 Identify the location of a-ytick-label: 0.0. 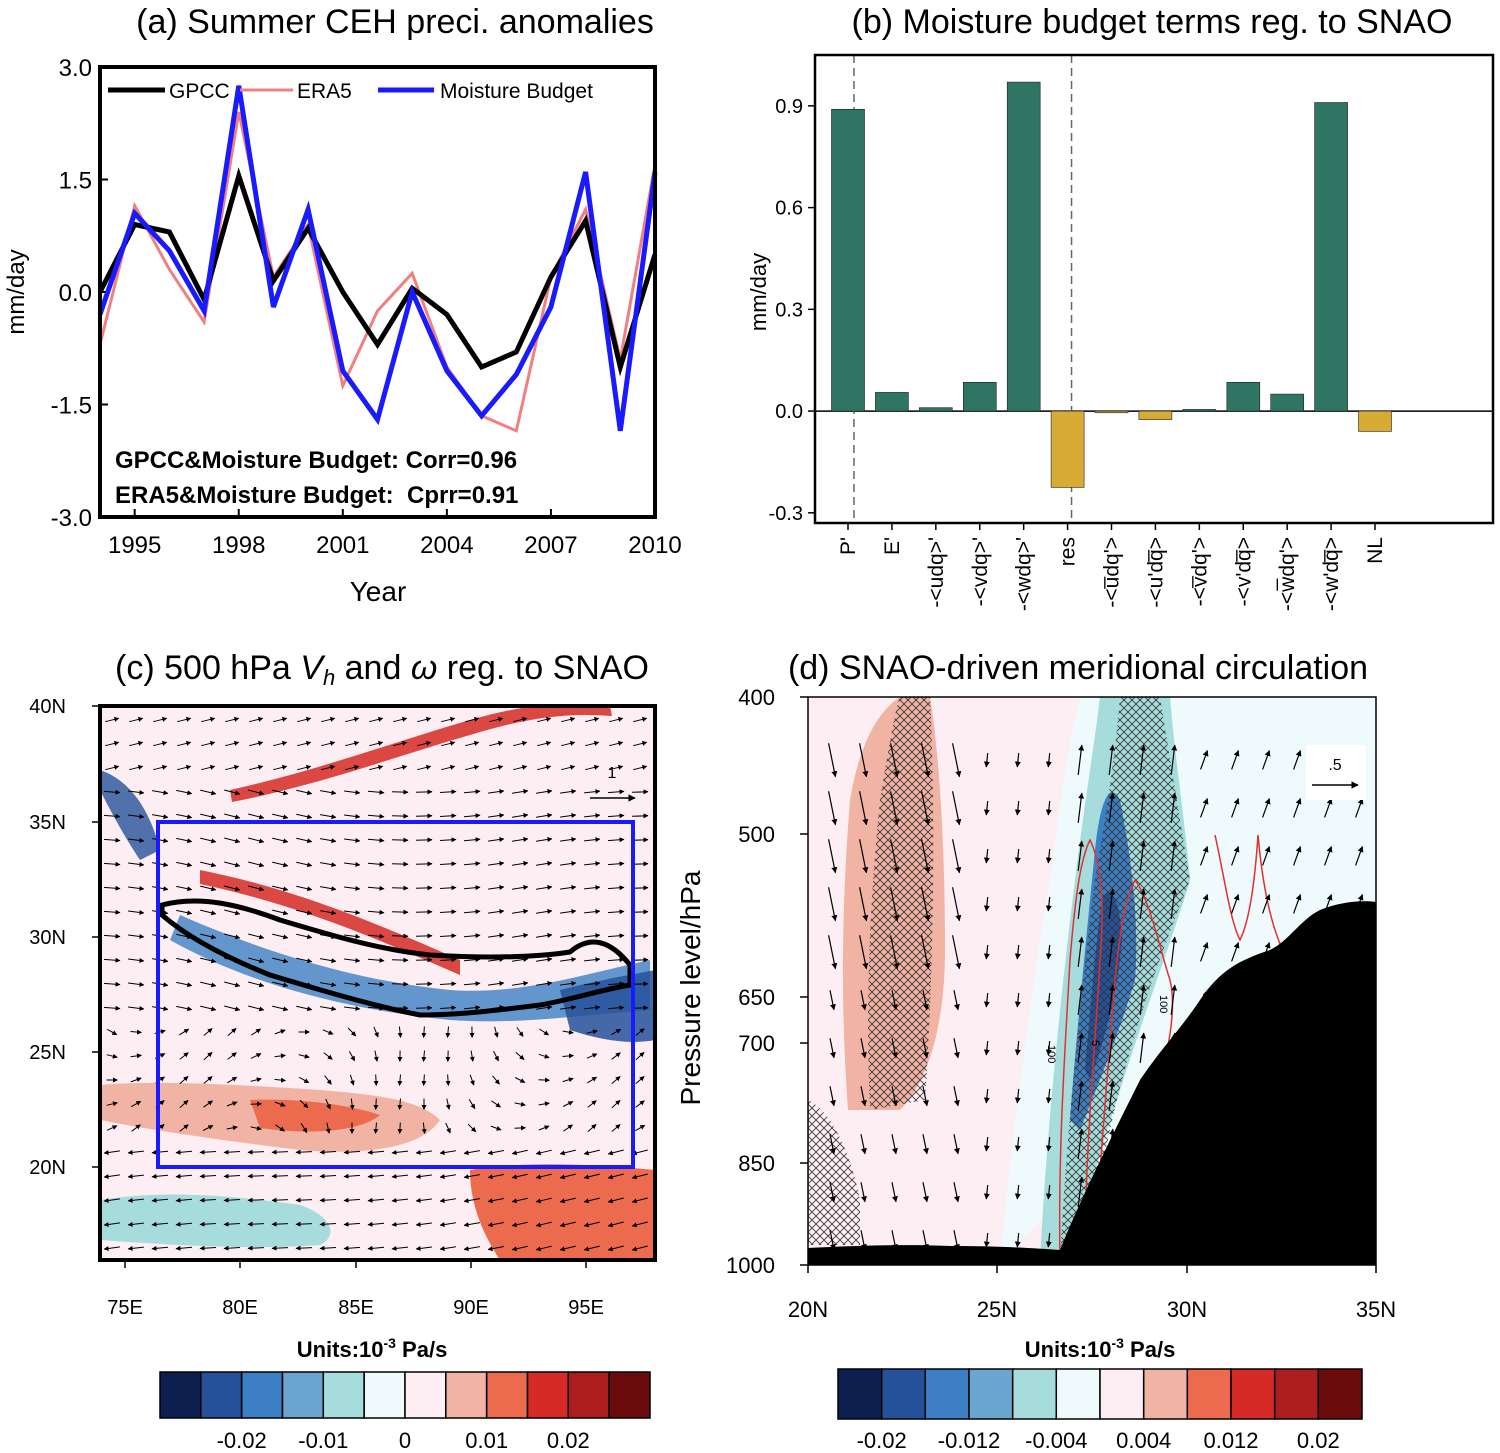
(75, 293).